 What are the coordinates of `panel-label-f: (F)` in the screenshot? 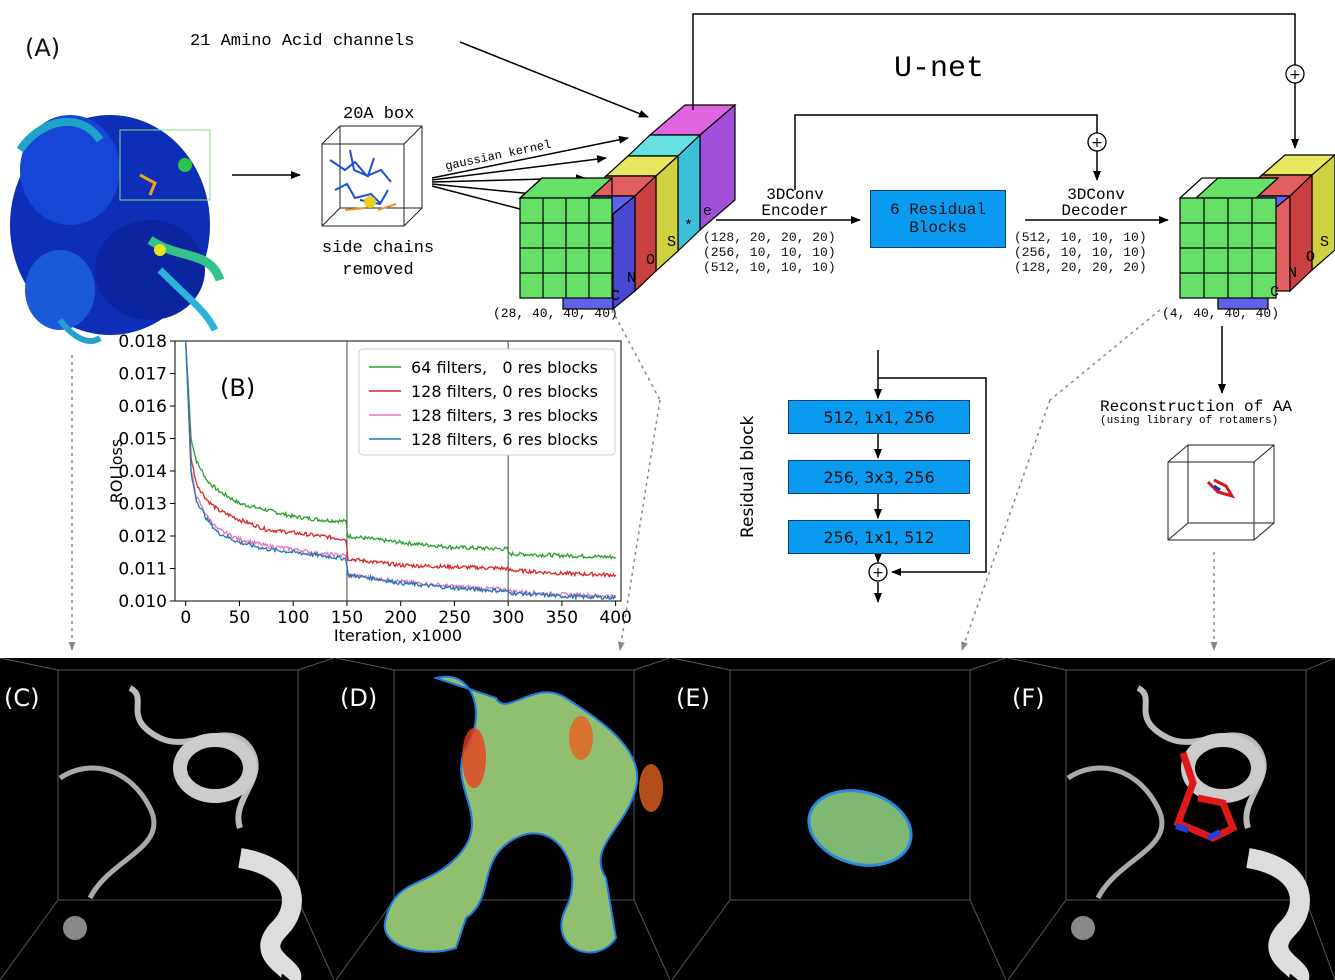 It's located at (1028, 698).